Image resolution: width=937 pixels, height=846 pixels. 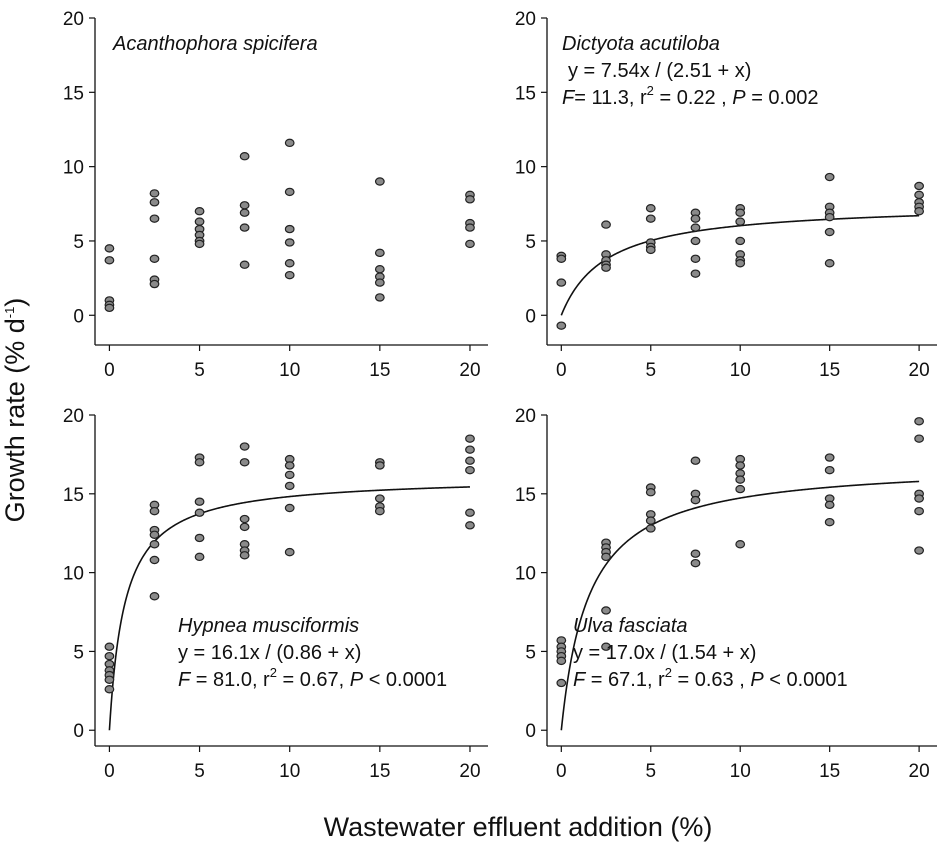 What do you see at coordinates (569, 98) in the screenshot?
I see `stats-F_label: F` at bounding box center [569, 98].